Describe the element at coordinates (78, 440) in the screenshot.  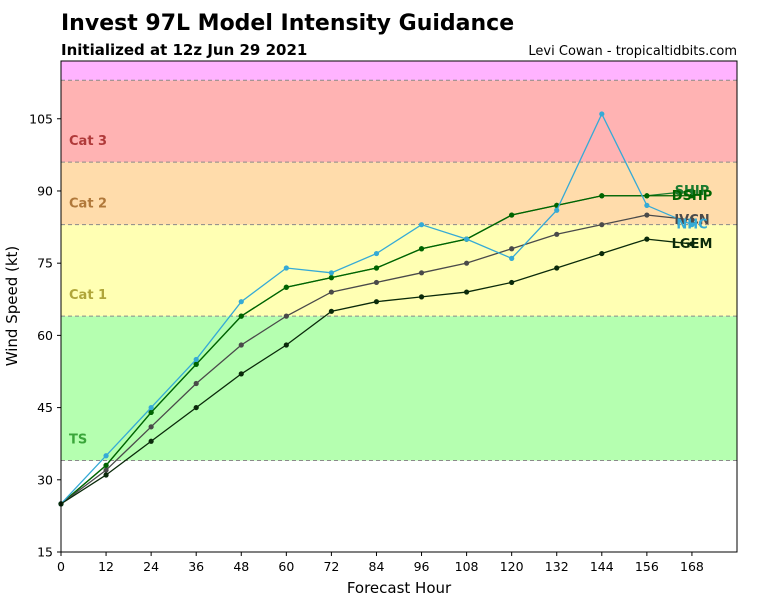
I see `band-label-ts: TS` at that location.